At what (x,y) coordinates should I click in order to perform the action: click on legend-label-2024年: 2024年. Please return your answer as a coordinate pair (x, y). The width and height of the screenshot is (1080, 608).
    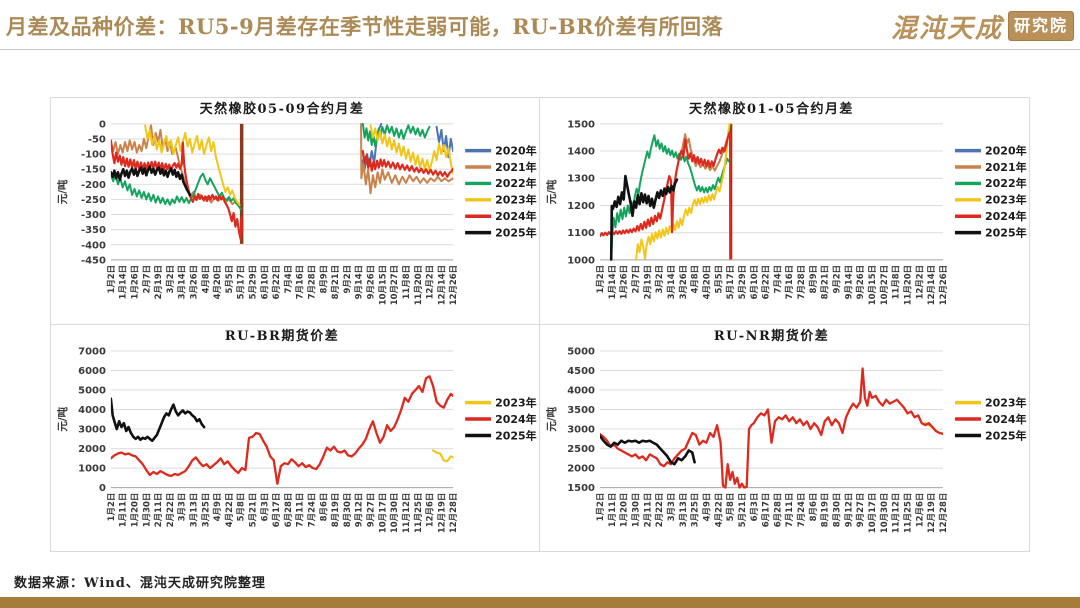
    Looking at the image, I should click on (516, 216).